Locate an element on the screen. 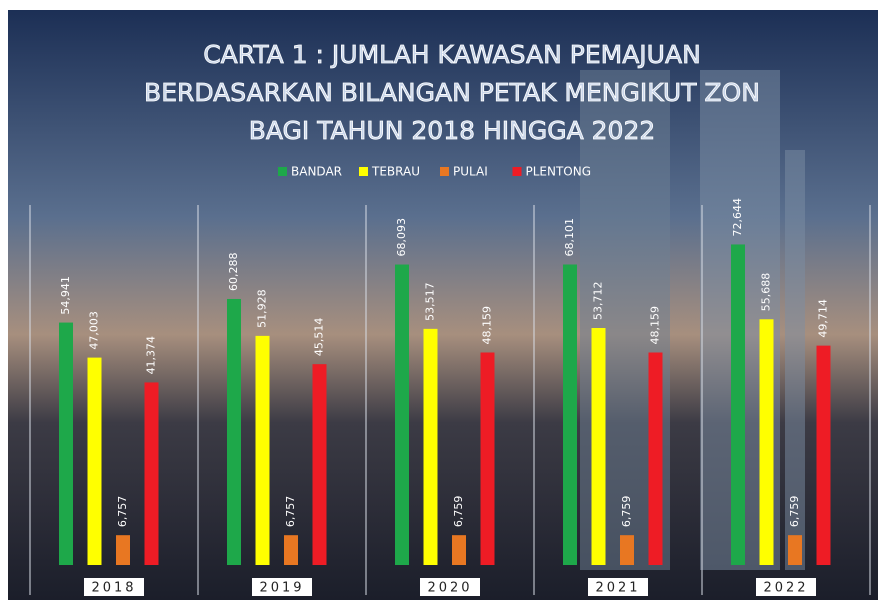  value-label: 45,514 is located at coordinates (319, 337).